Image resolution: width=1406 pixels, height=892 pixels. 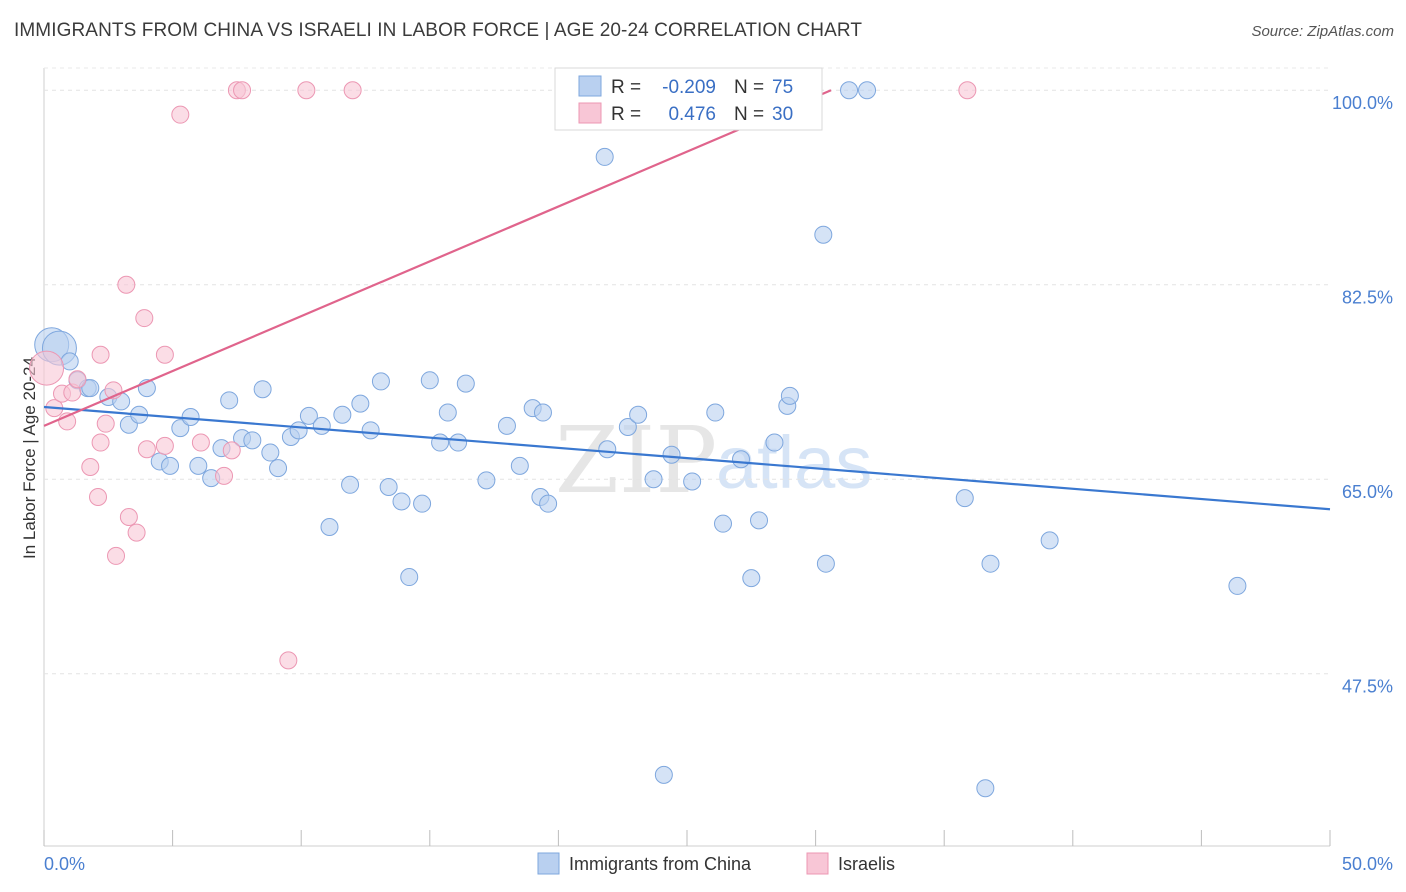 What do you see at coordinates (817, 863) in the screenshot?
I see `bottom-legend-swatch-israel` at bounding box center [817, 863].